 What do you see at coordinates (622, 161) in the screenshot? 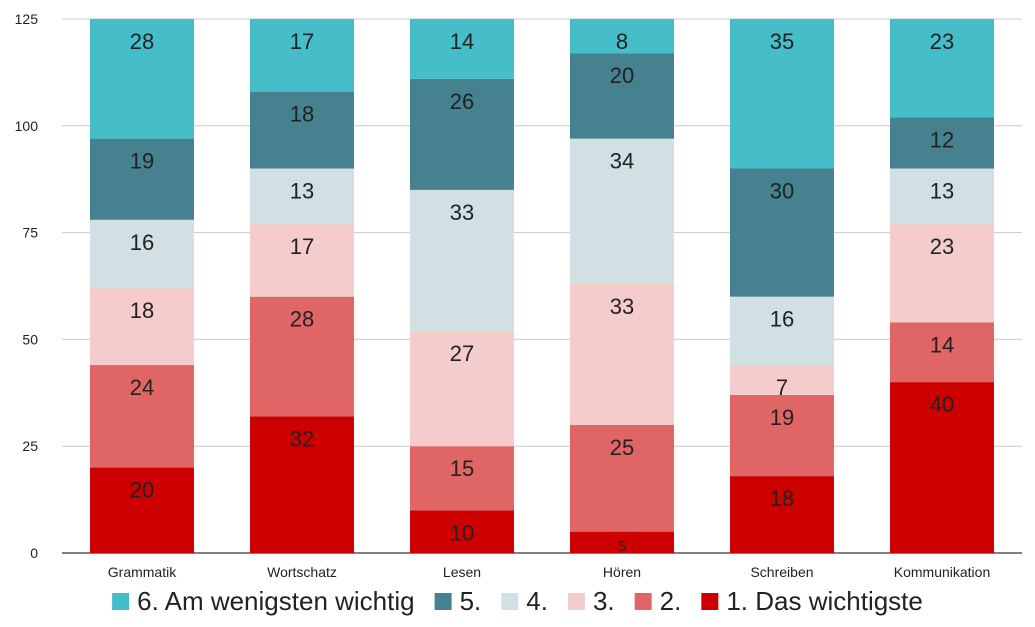
I see `data-label: 34` at bounding box center [622, 161].